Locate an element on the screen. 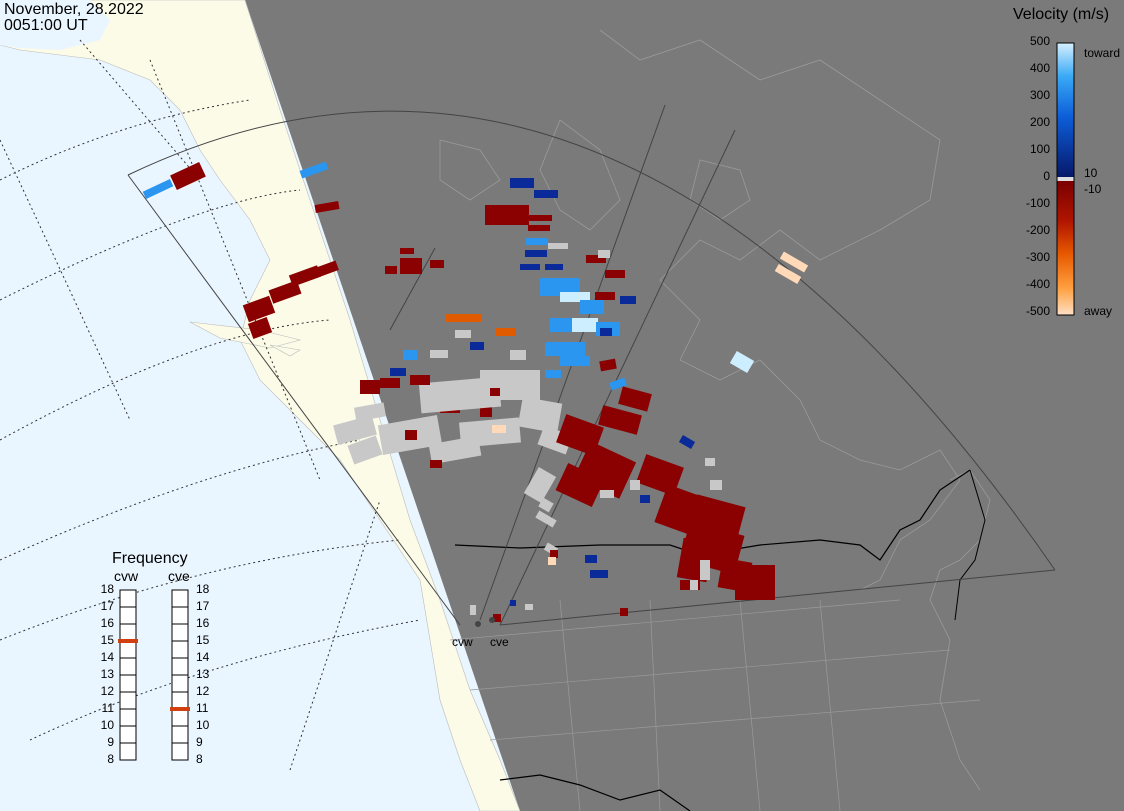 The width and height of the screenshot is (1124, 811). legend-away-label: away is located at coordinates (1098, 311).